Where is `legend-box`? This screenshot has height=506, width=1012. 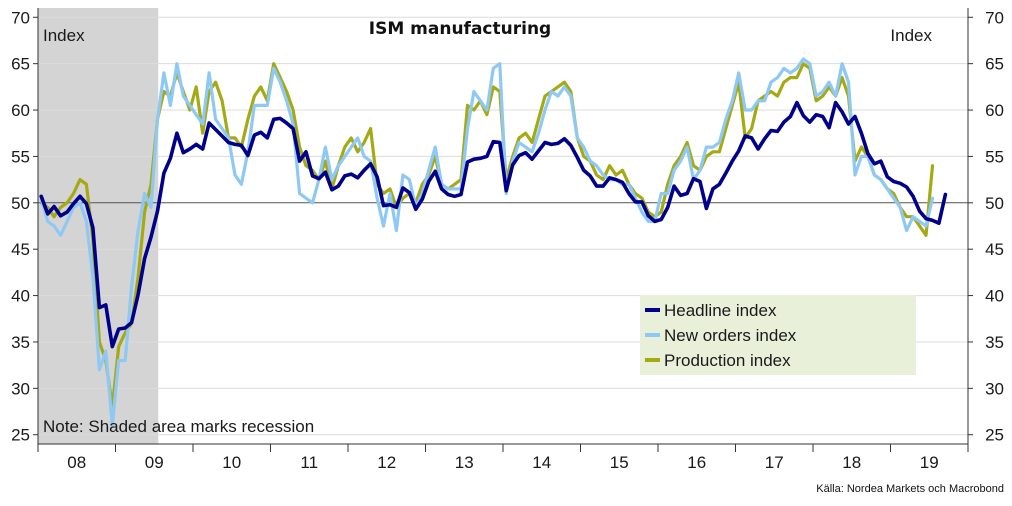
legend-box is located at coordinates (778, 335).